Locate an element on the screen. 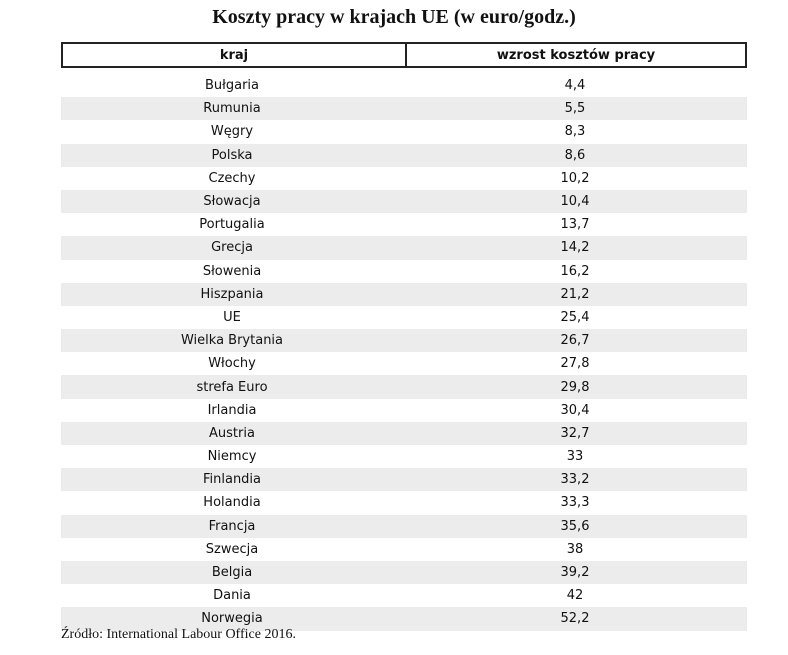 Image resolution: width=788 pixels, height=655 pixels. country-cell: Bułgaria is located at coordinates (232, 86).